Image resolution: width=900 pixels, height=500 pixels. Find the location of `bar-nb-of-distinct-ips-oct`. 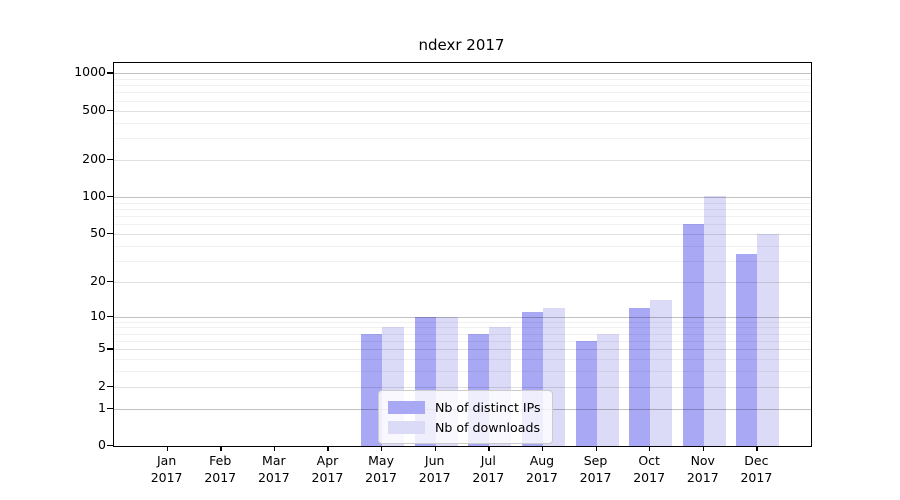

bar-nb-of-distinct-ips-oct is located at coordinates (640, 376).